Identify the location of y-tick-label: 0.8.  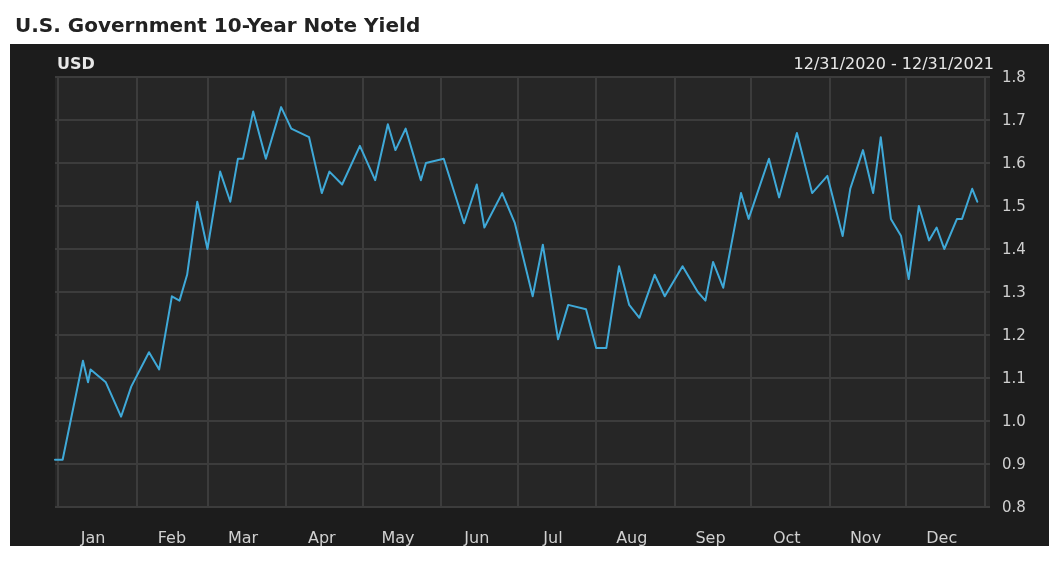
(1014, 507).